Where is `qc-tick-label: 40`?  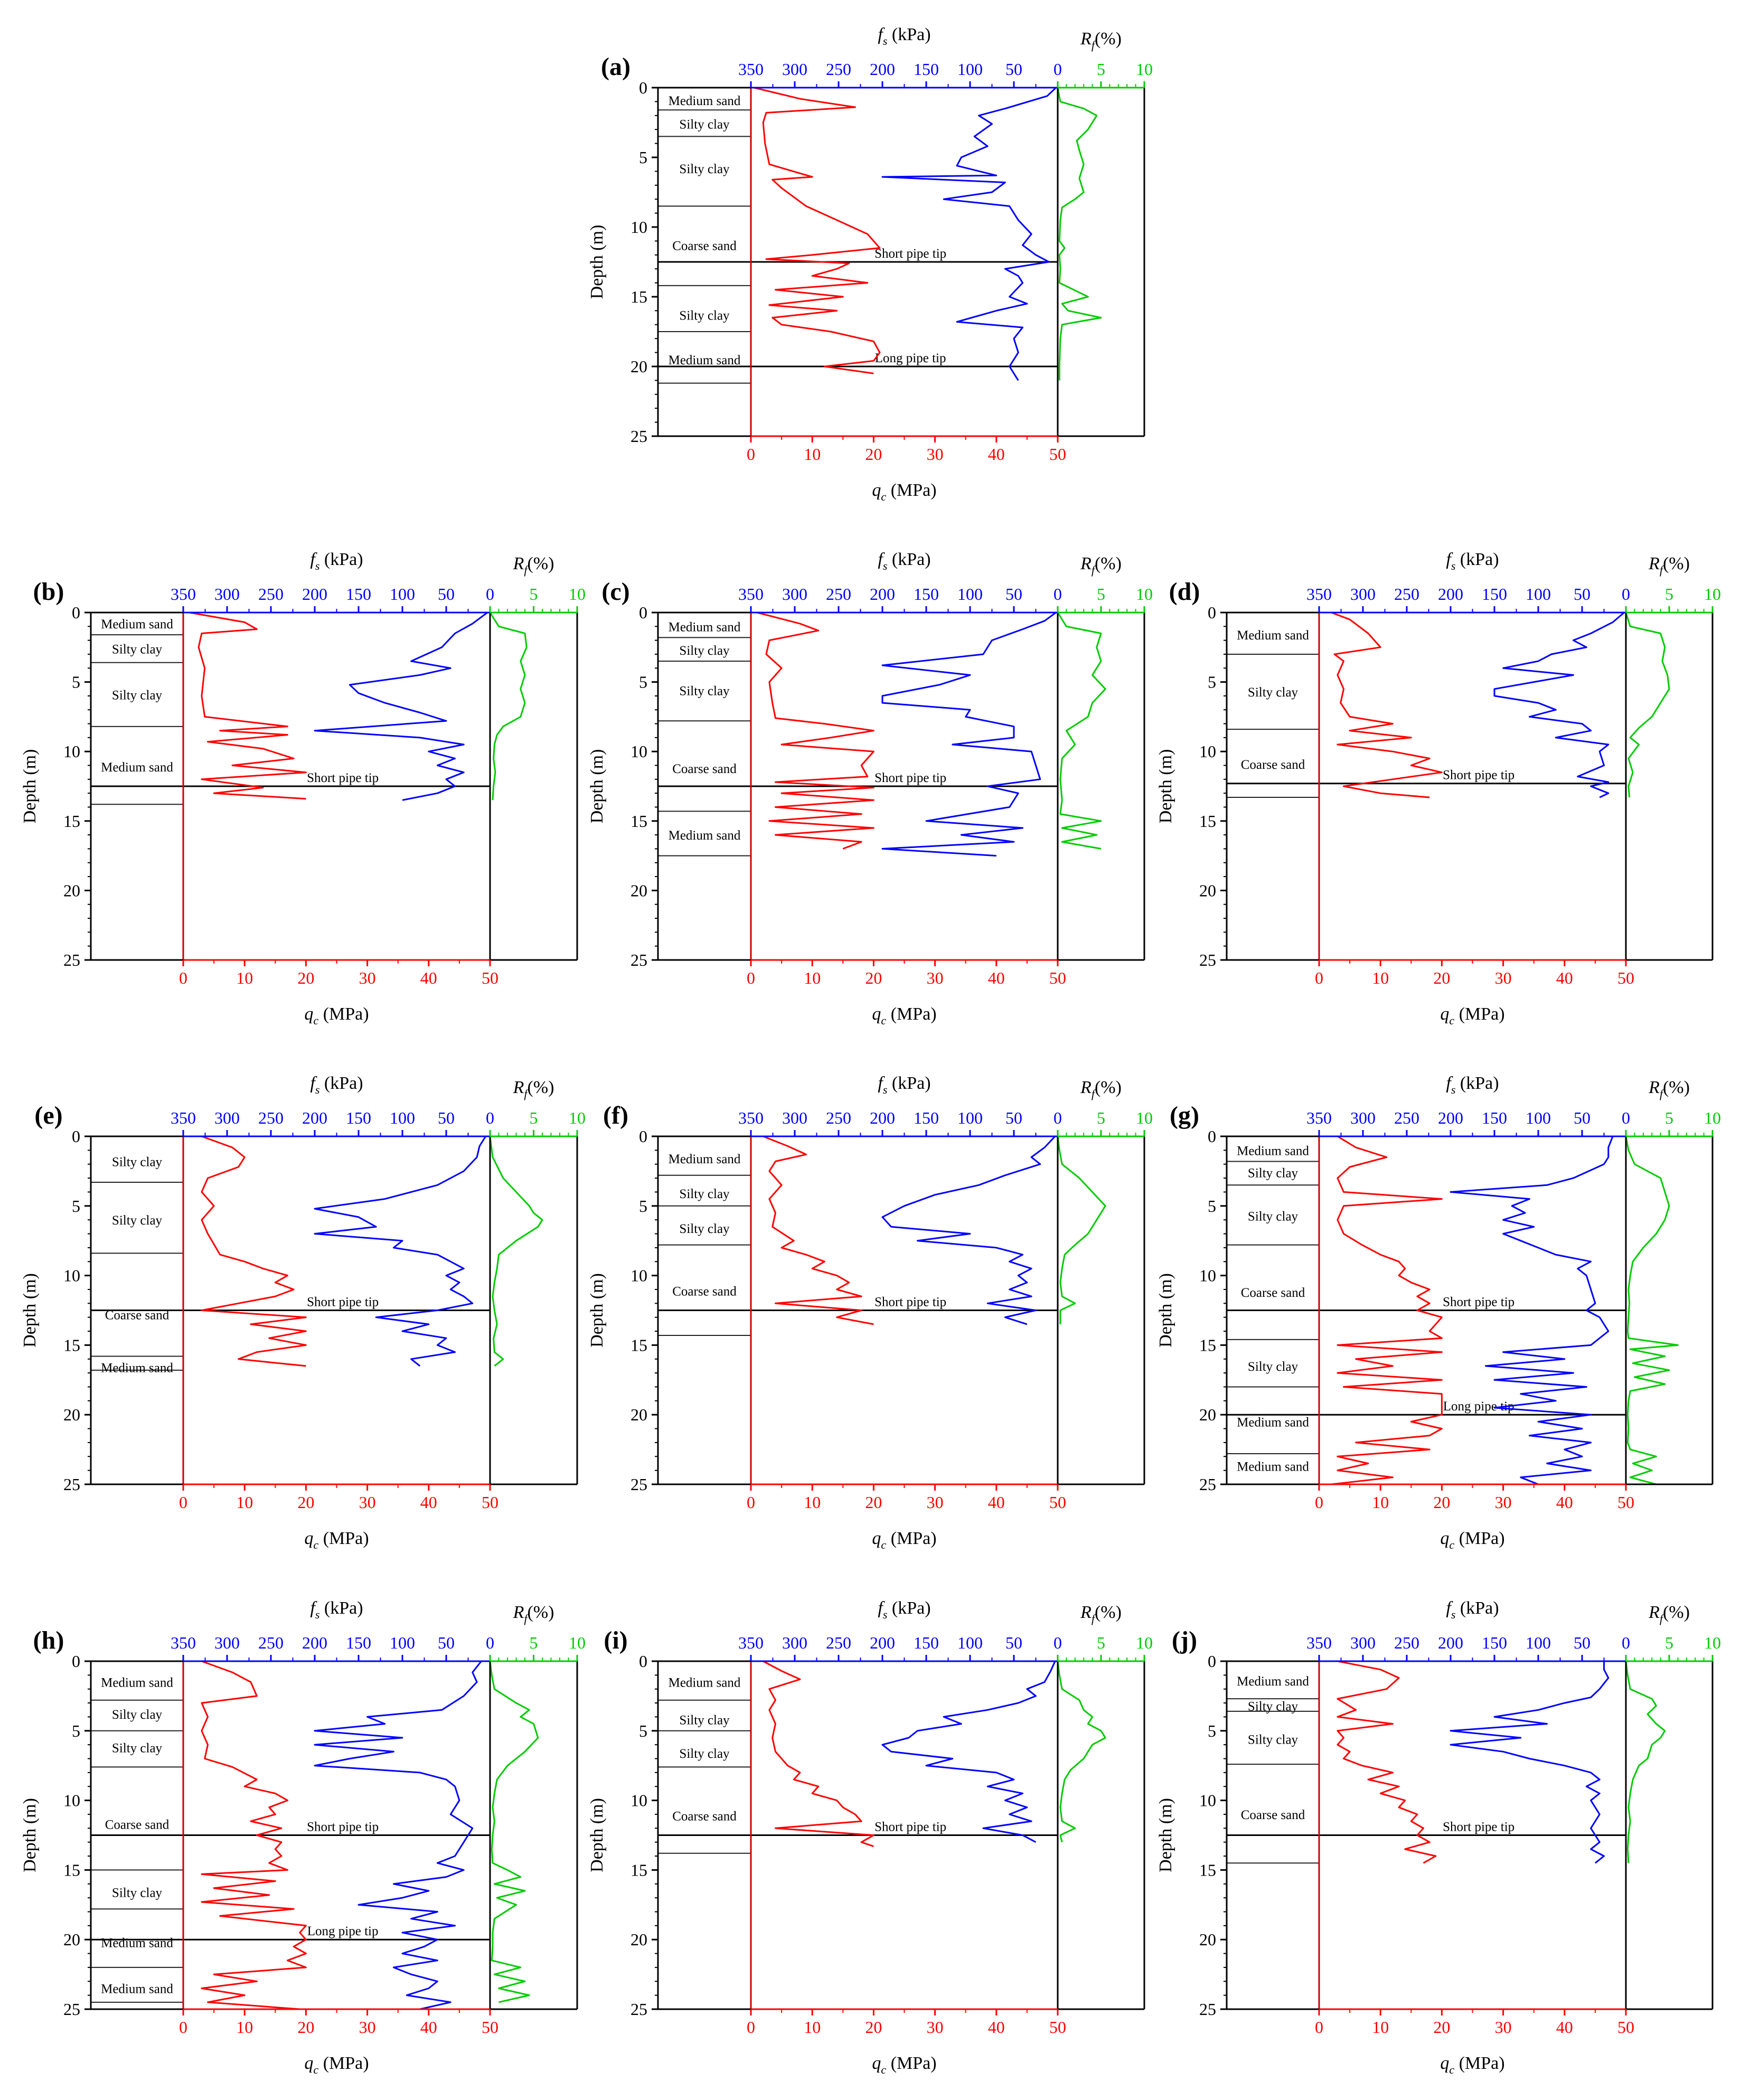
qc-tick-label: 40 is located at coordinates (1564, 977).